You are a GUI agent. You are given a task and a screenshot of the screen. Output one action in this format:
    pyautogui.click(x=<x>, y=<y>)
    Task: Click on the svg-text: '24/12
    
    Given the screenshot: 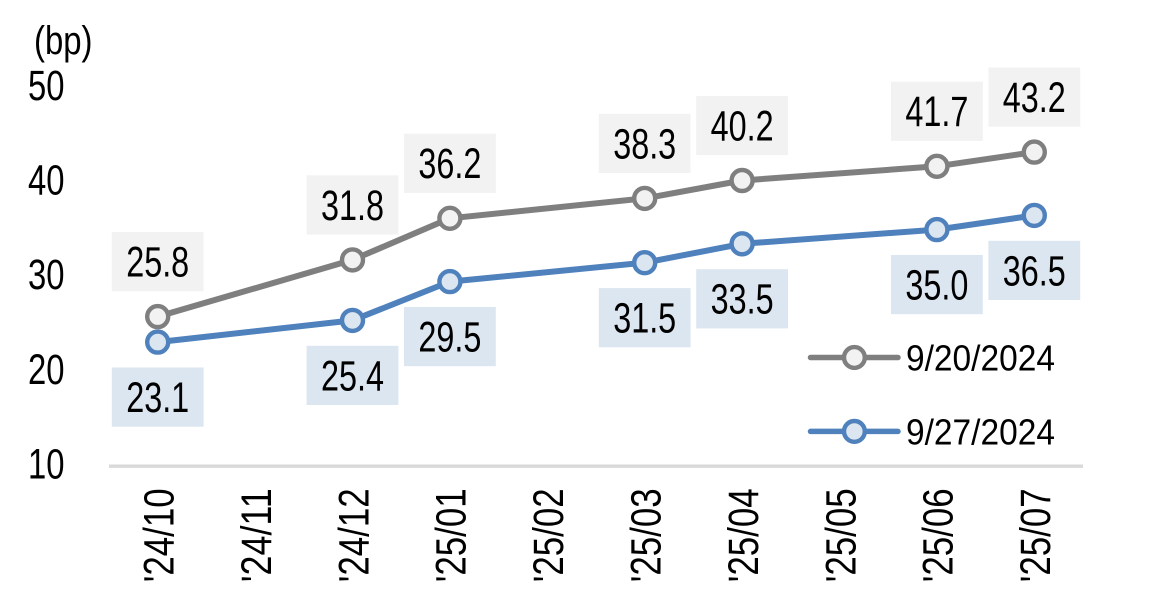 What is the action you would take?
    pyautogui.click(x=354, y=535)
    